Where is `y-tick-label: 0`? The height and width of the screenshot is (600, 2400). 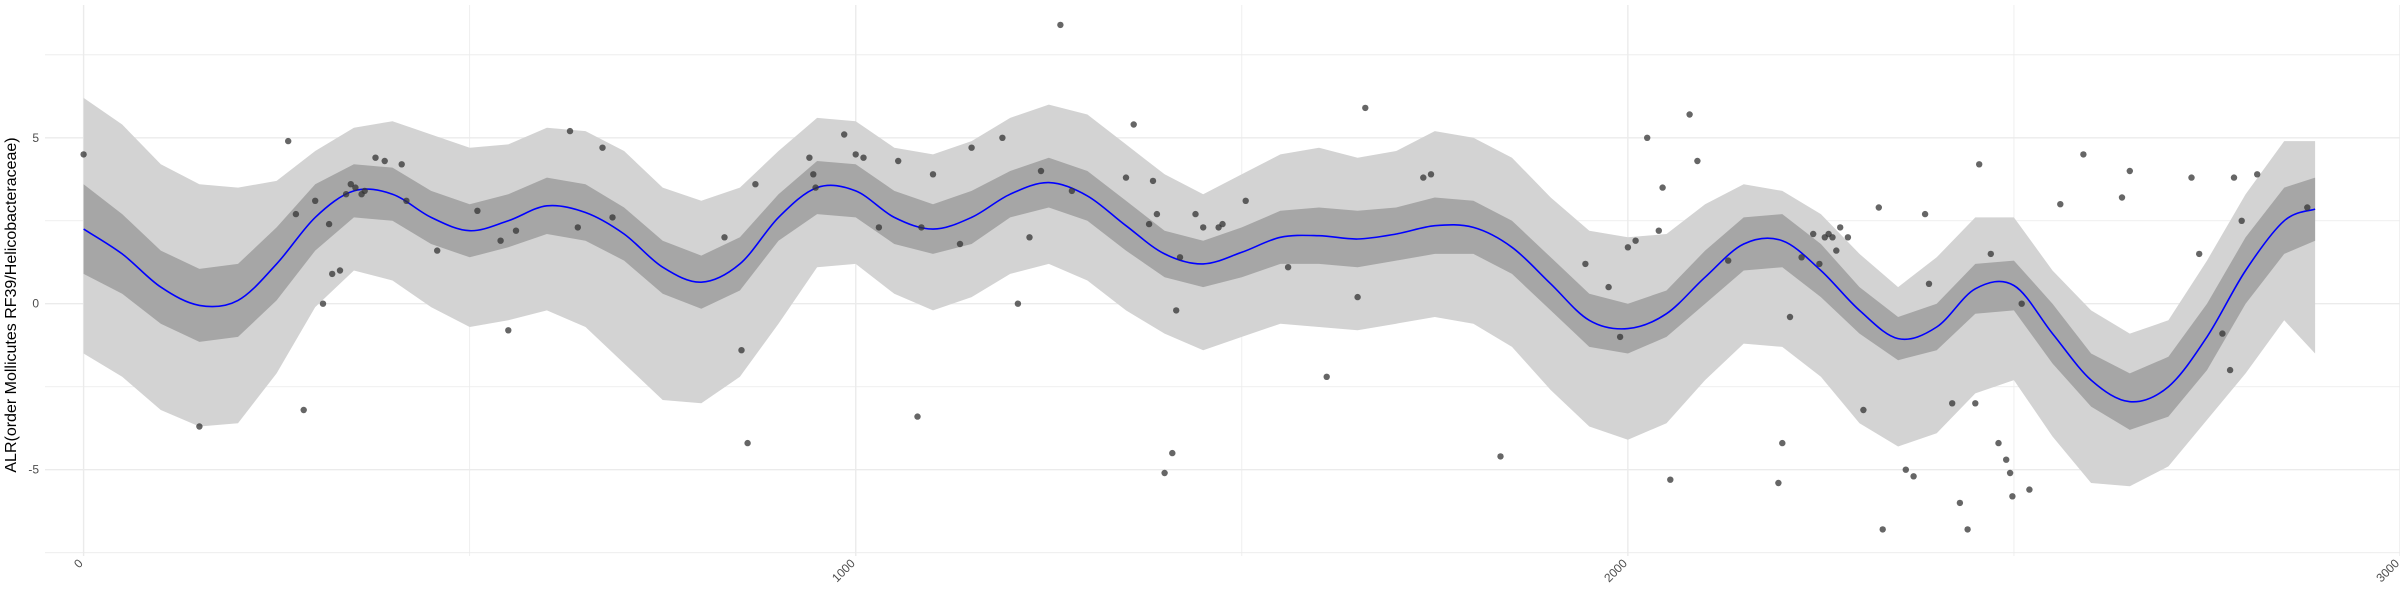
y-tick-label: 0 is located at coordinates (35, 304).